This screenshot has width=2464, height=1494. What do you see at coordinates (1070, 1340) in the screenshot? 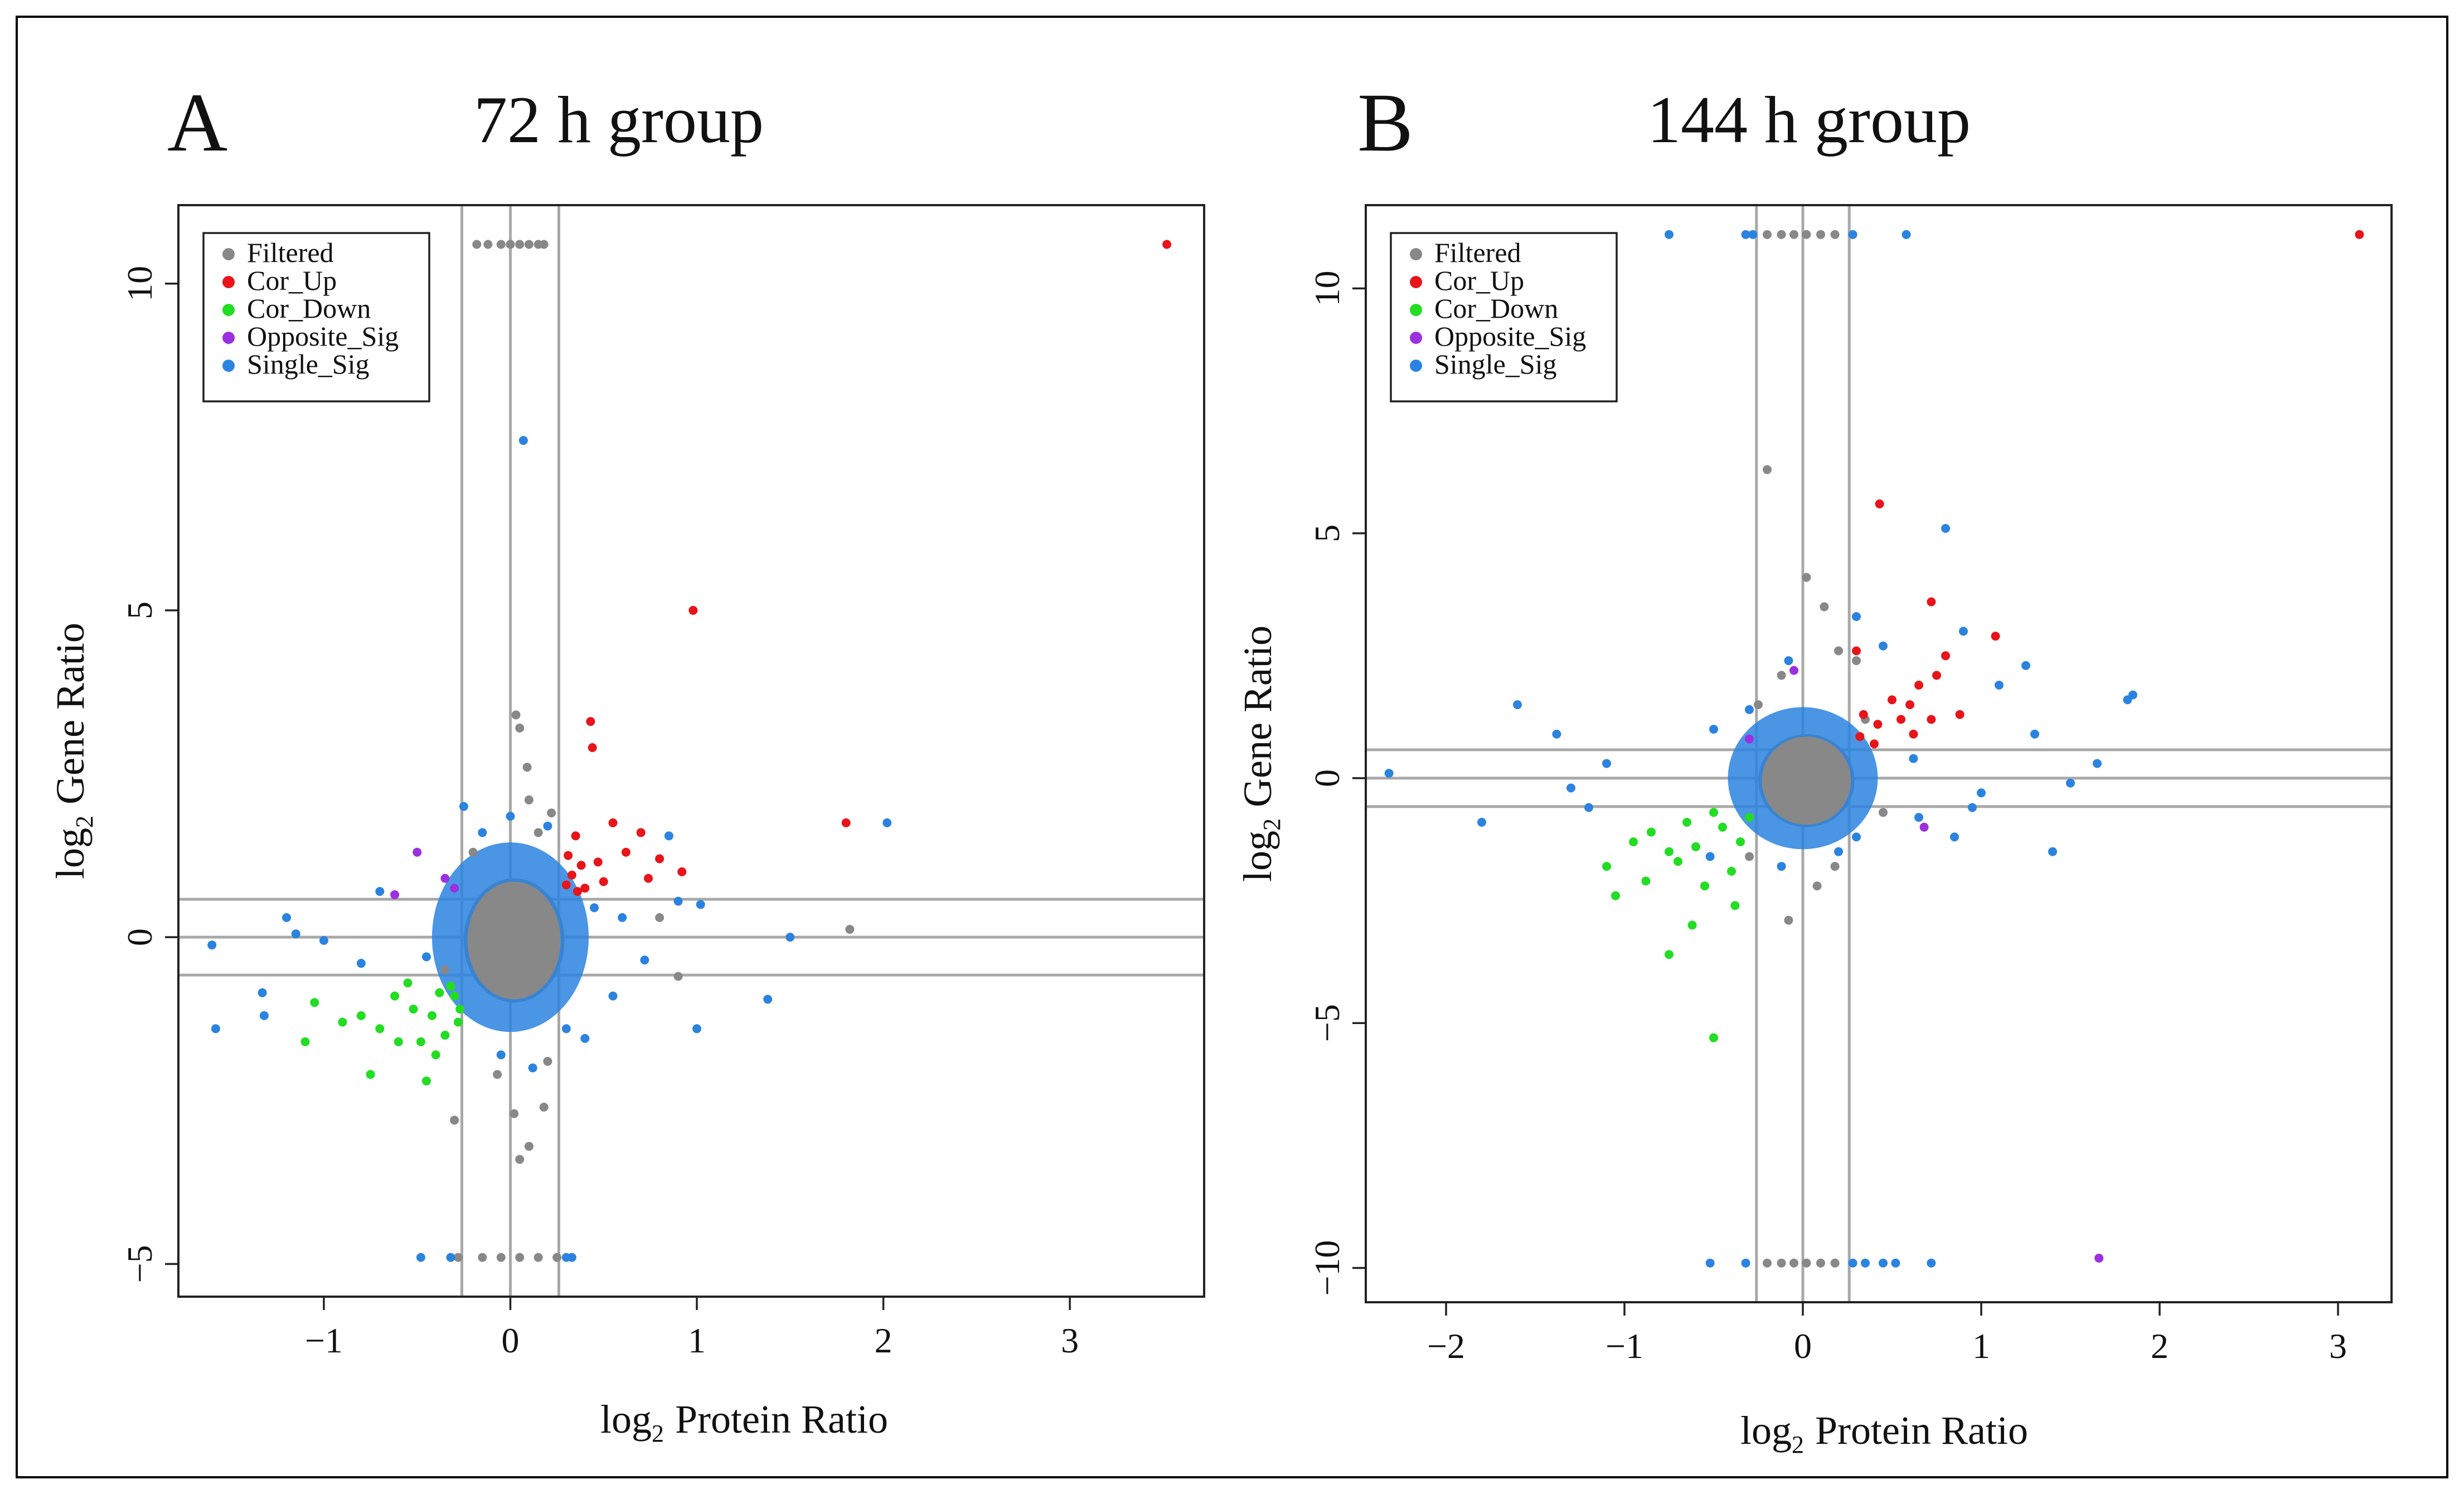
I see `panel-a-xtick-label-4: 3` at bounding box center [1070, 1340].